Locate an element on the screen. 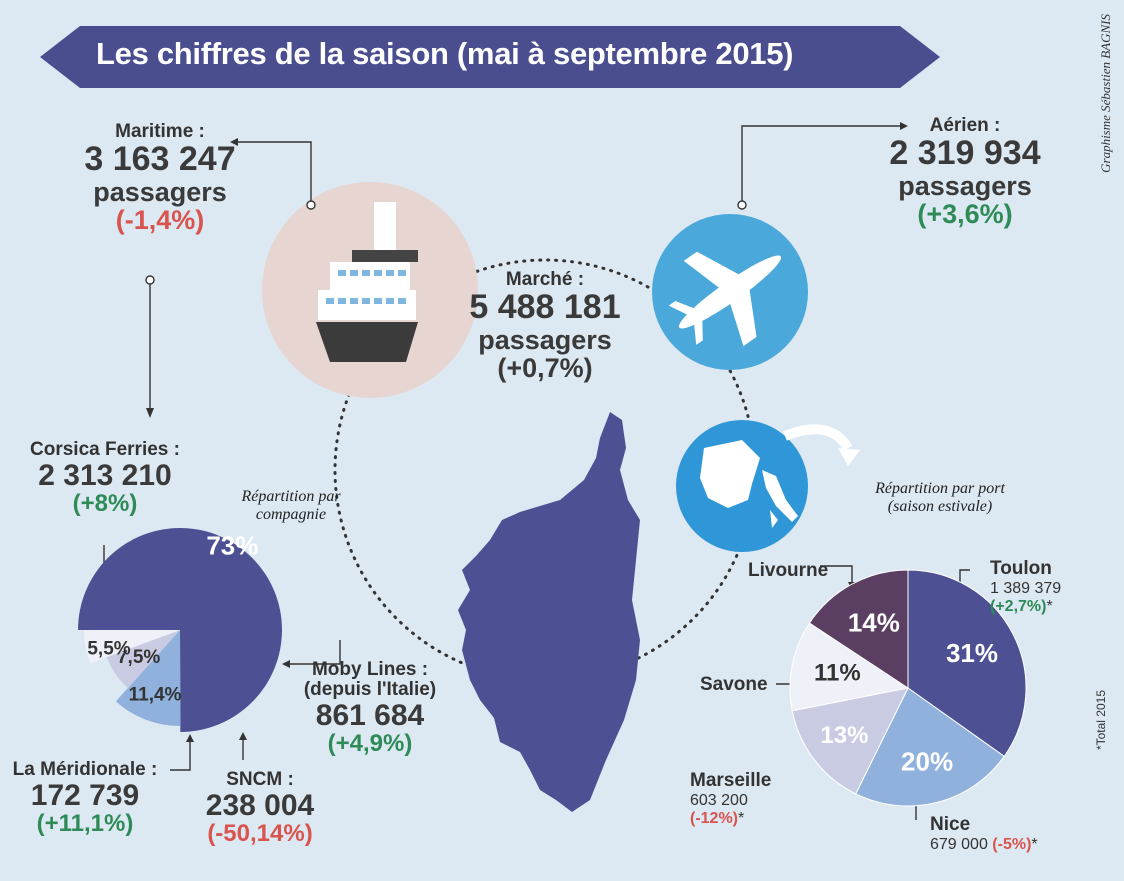  port-nice-change: (-5%) is located at coordinates (1012, 844).